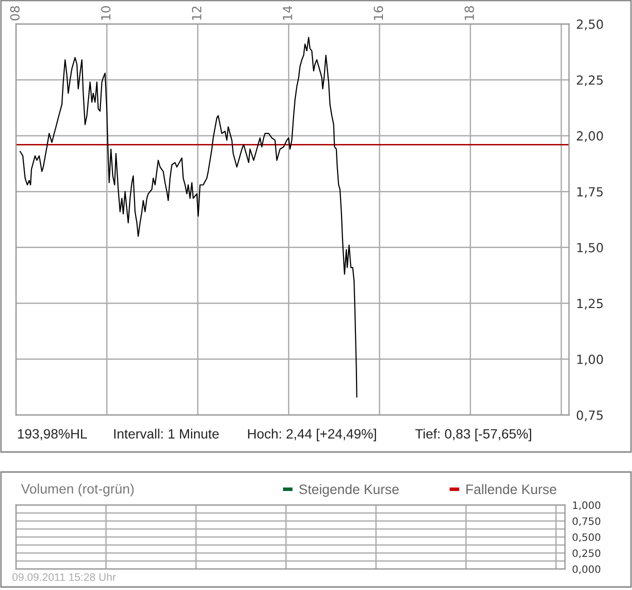 This screenshot has width=632, height=590. What do you see at coordinates (473, 435) in the screenshot?
I see `text: Tief: 0,83 [-57,65%]` at bounding box center [473, 435].